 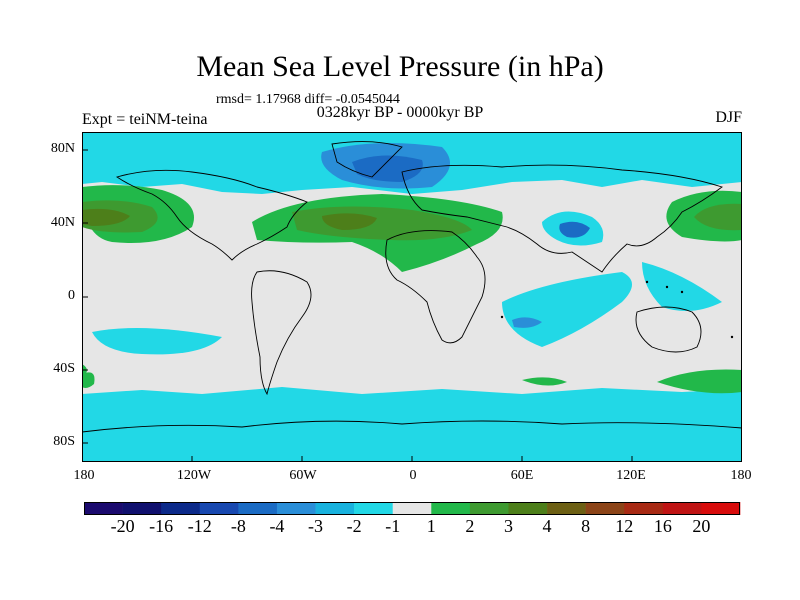 What do you see at coordinates (508, 526) in the screenshot?
I see `cbar-label: 3` at bounding box center [508, 526].